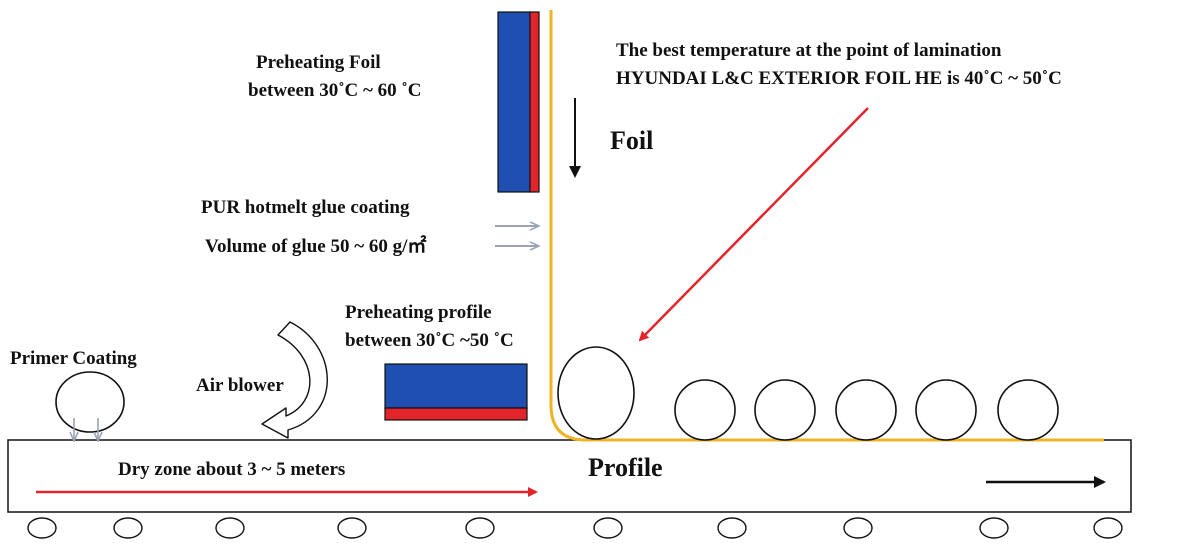 The width and height of the screenshot is (1186, 546). What do you see at coordinates (456, 386) in the screenshot?
I see `profile-preheater-blue` at bounding box center [456, 386].